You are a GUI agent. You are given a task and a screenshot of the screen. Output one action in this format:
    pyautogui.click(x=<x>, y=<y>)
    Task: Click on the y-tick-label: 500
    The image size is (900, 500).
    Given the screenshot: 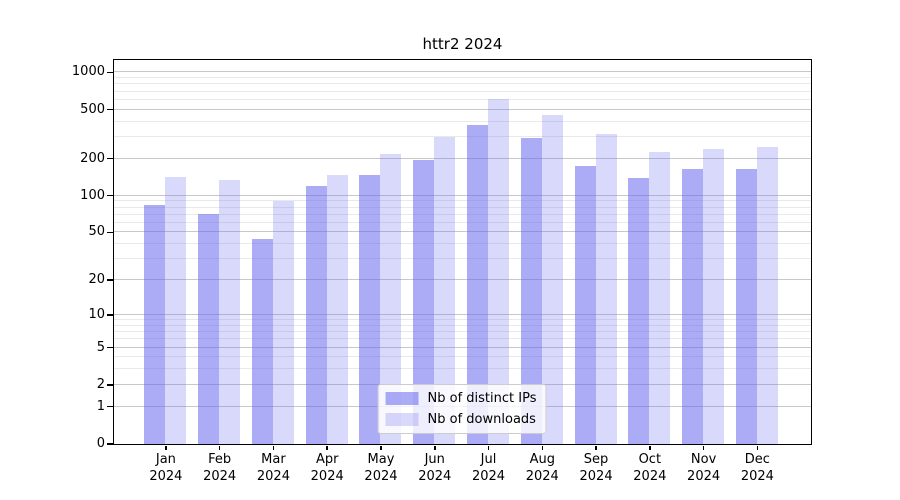 What is the action you would take?
    pyautogui.click(x=92, y=109)
    